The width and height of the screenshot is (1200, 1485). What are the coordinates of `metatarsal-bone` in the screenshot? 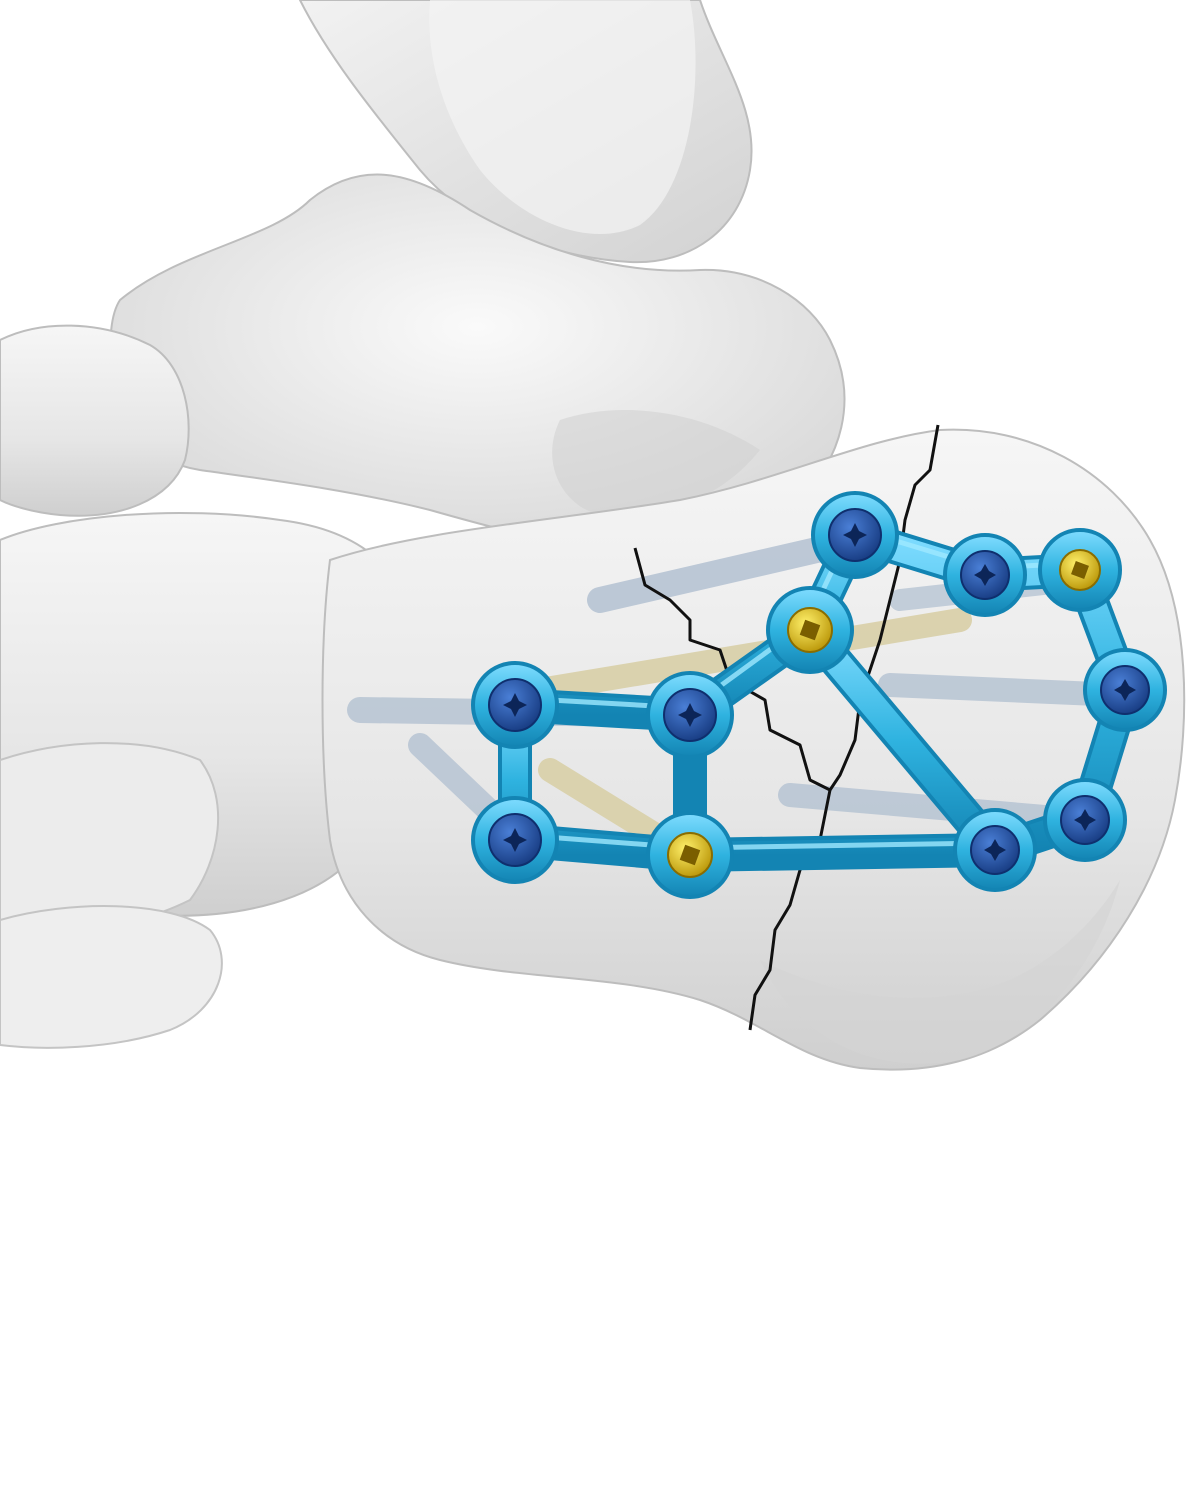 It's located at (111, 977).